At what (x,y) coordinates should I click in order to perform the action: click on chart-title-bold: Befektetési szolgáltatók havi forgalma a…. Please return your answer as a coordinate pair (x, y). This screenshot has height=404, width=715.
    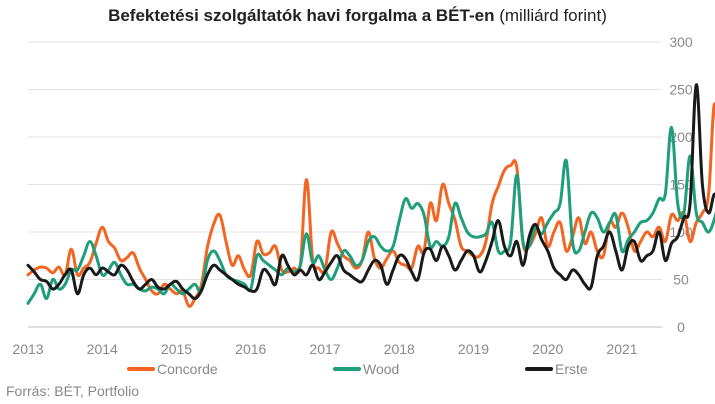
    Looking at the image, I should click on (301, 15).